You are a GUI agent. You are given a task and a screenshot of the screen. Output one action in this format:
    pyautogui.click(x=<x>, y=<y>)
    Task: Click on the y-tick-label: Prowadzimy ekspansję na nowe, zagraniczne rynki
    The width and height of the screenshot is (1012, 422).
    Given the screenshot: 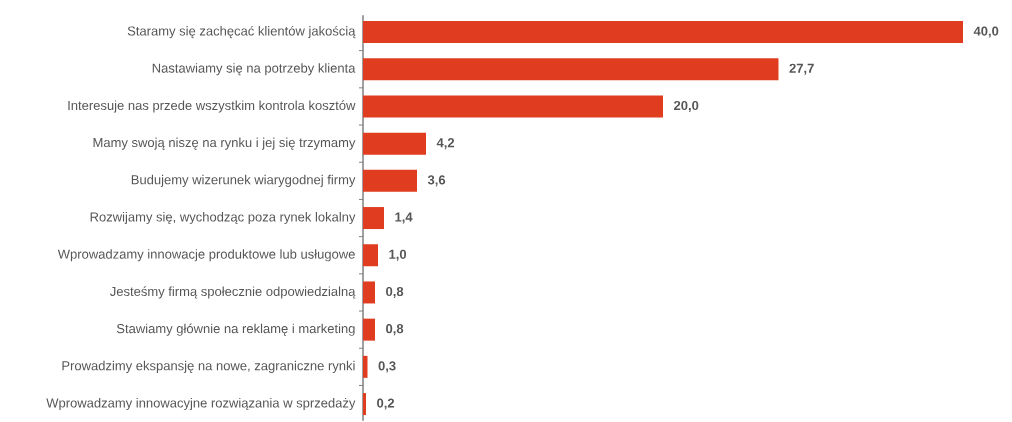 What is the action you would take?
    pyautogui.click(x=208, y=366)
    